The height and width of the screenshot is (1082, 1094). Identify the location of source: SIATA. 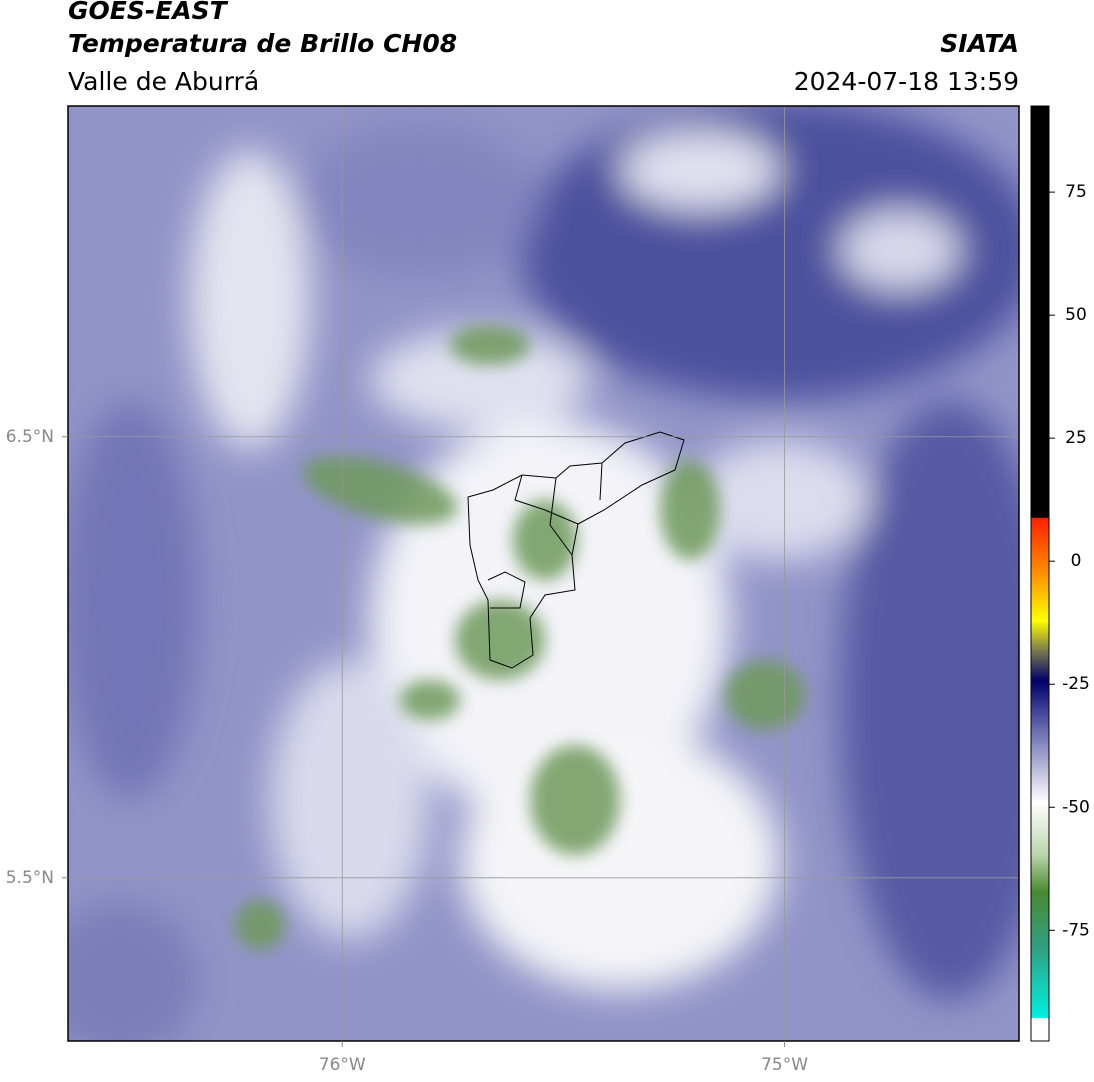
(979, 43).